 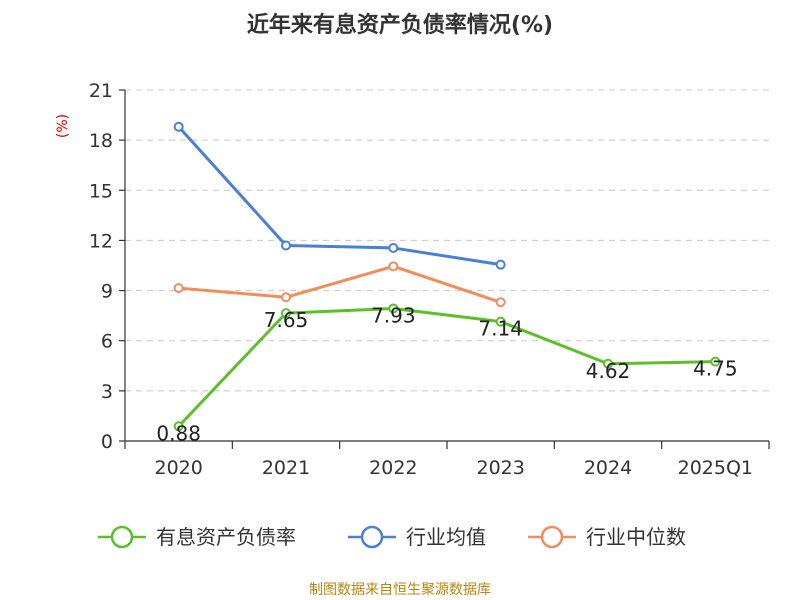 I want to click on x-tick-label-2021: 2021, so click(x=286, y=468).